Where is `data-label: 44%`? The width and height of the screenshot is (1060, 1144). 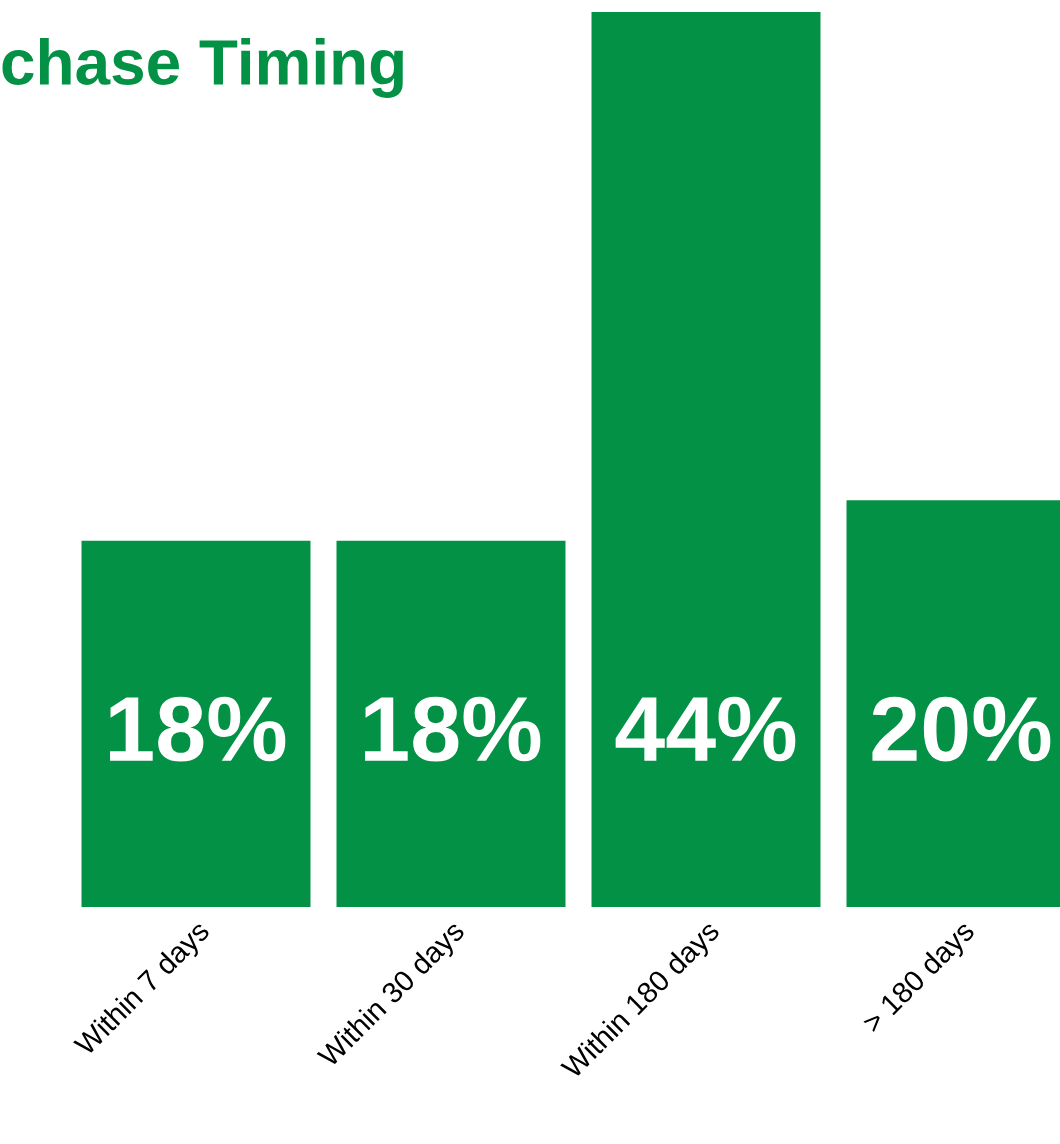
data-label: 44% is located at coordinates (705, 729).